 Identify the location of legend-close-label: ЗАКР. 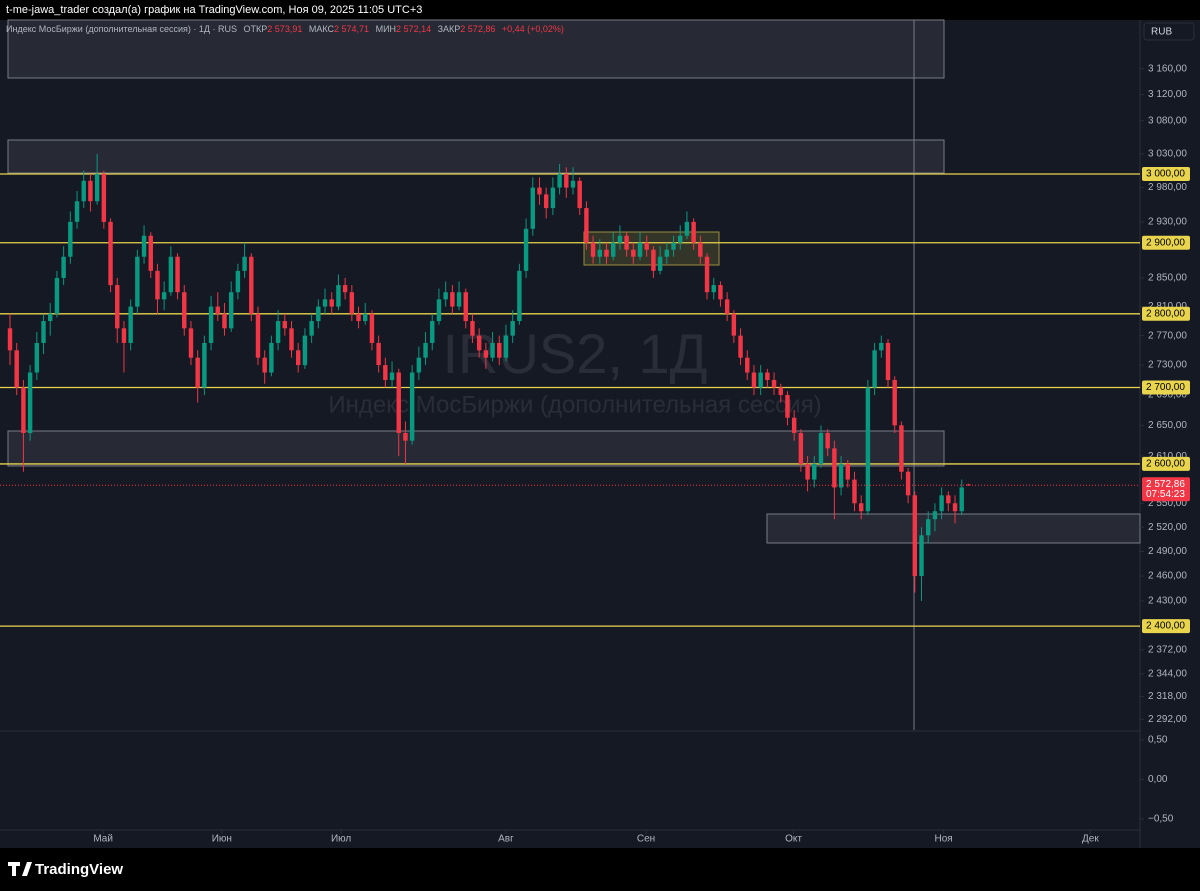
(449, 29).